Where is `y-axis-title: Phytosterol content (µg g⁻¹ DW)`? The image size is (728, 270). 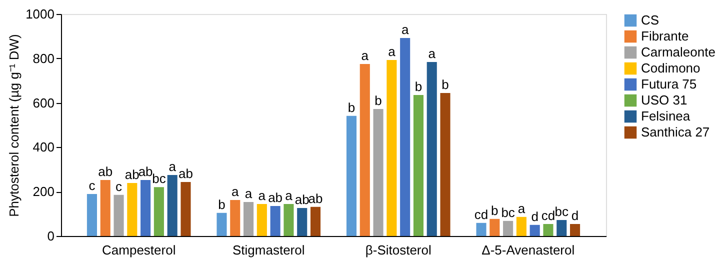 y-axis-title: Phytosterol content (µg g⁻¹ DW) is located at coordinates (14, 125).